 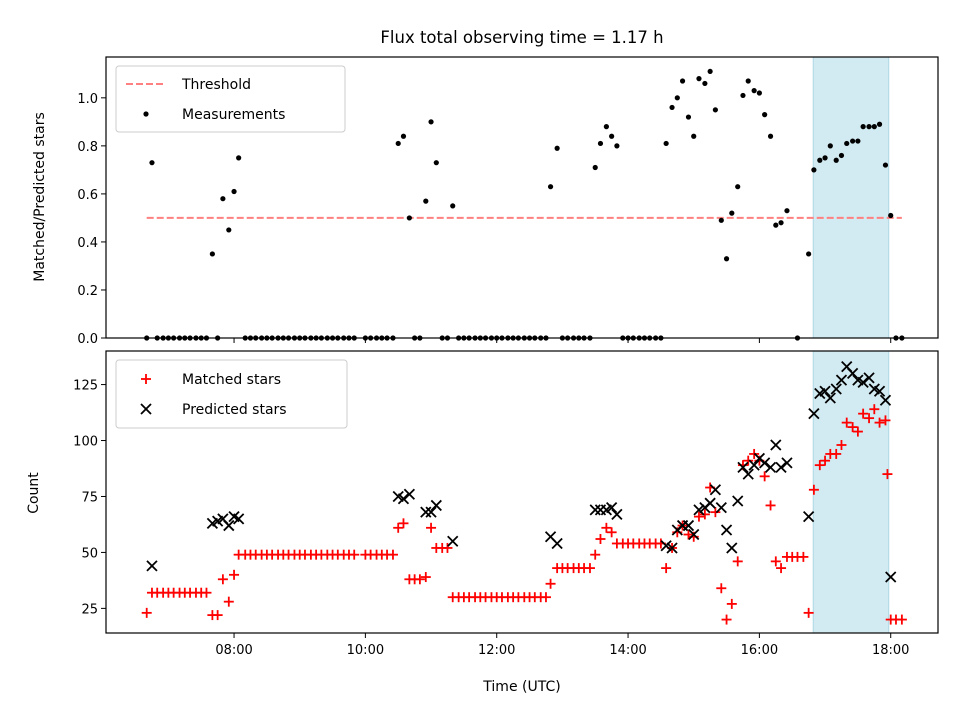 I want to click on top-y-tick-label: 0.6, so click(x=87, y=195).